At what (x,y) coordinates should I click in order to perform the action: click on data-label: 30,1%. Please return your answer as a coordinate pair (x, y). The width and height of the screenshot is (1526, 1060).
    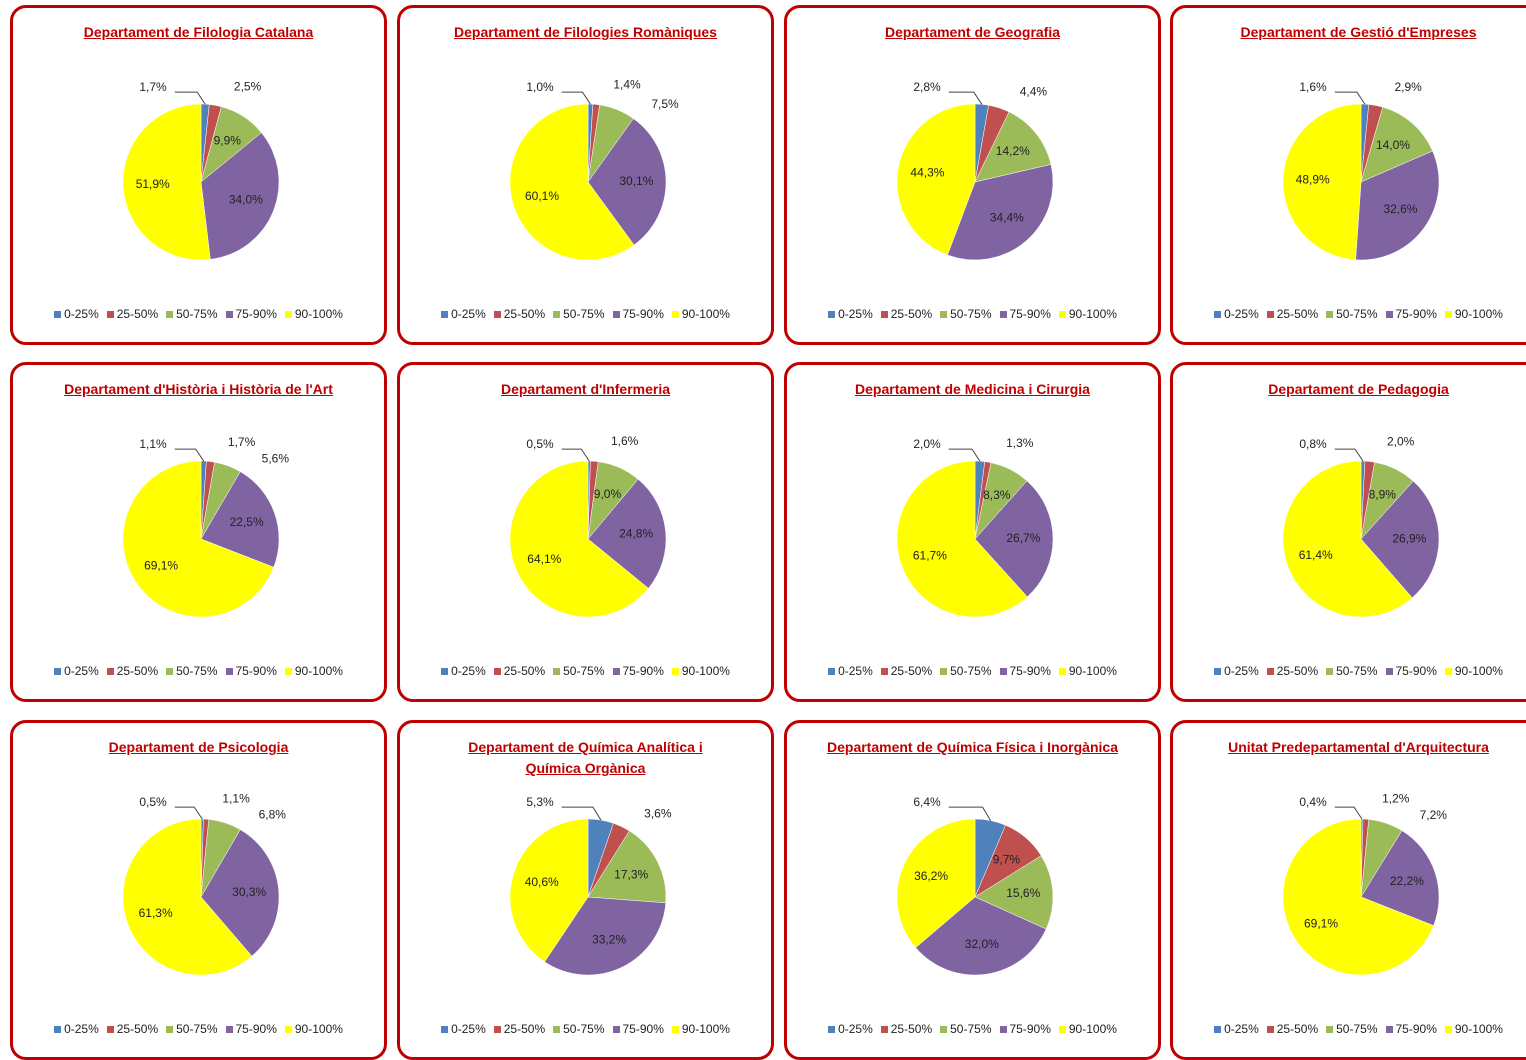
    Looking at the image, I should click on (636, 181).